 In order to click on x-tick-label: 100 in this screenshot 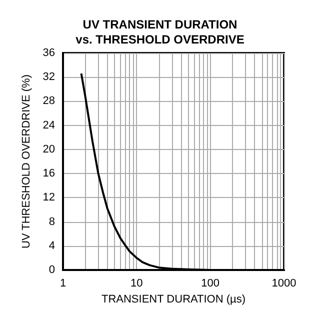, I will do `click(210, 284)`.